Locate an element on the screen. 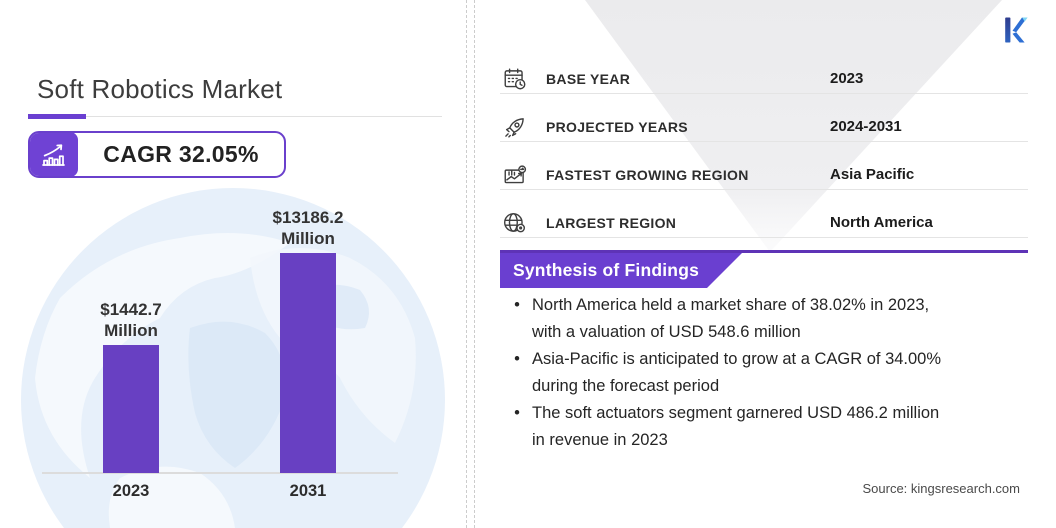 This screenshot has height=528, width=1056. fact-value: North America is located at coordinates (881, 222).